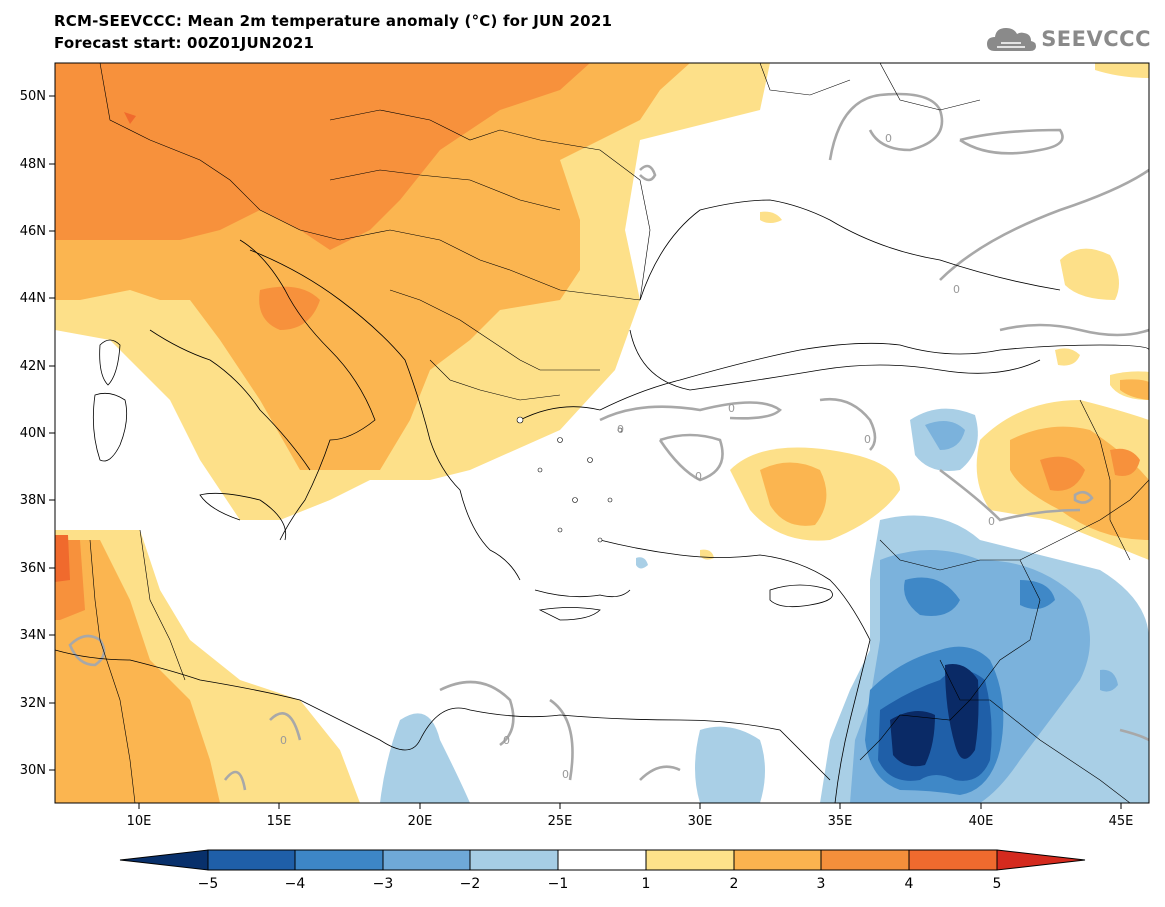 The image size is (1165, 907). I want to click on colorbar-label: 4, so click(909, 884).